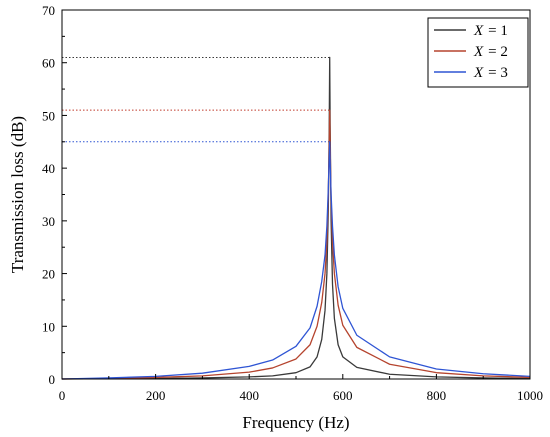  Describe the element at coordinates (196, 99) in the screenshot. I see `reference-lines` at that location.